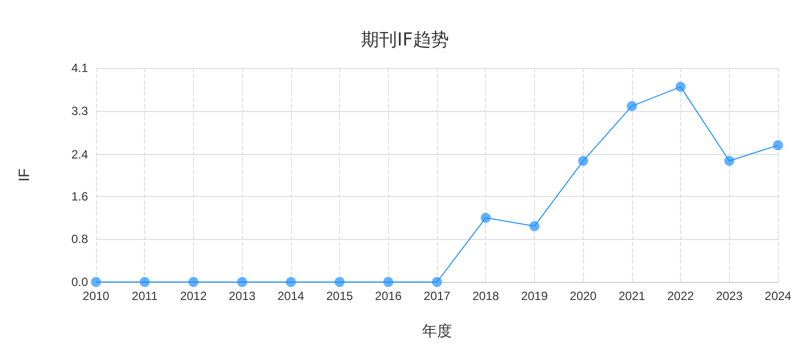 The height and width of the screenshot is (360, 810). I want to click on y-tick-label: 3.3, so click(79, 111).